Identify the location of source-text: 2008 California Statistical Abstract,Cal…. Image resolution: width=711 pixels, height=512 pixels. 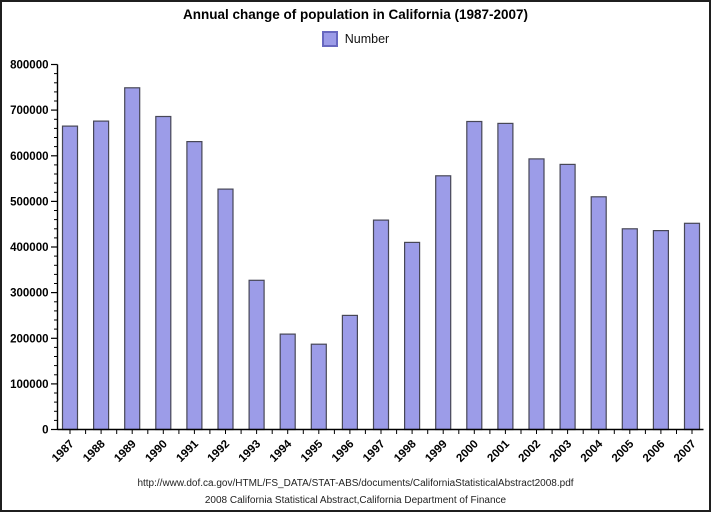
(355, 500).